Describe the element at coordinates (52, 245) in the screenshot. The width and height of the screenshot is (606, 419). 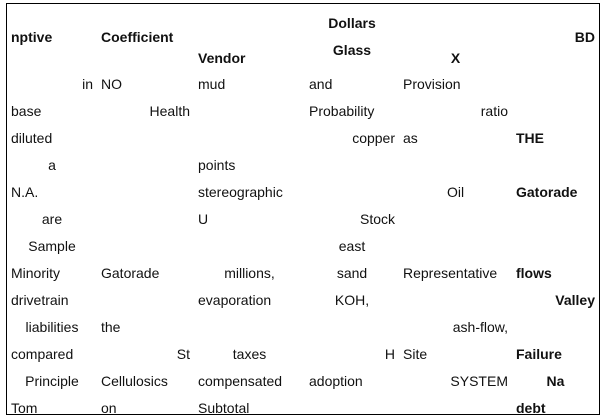
I see `table-cell: Sample` at that location.